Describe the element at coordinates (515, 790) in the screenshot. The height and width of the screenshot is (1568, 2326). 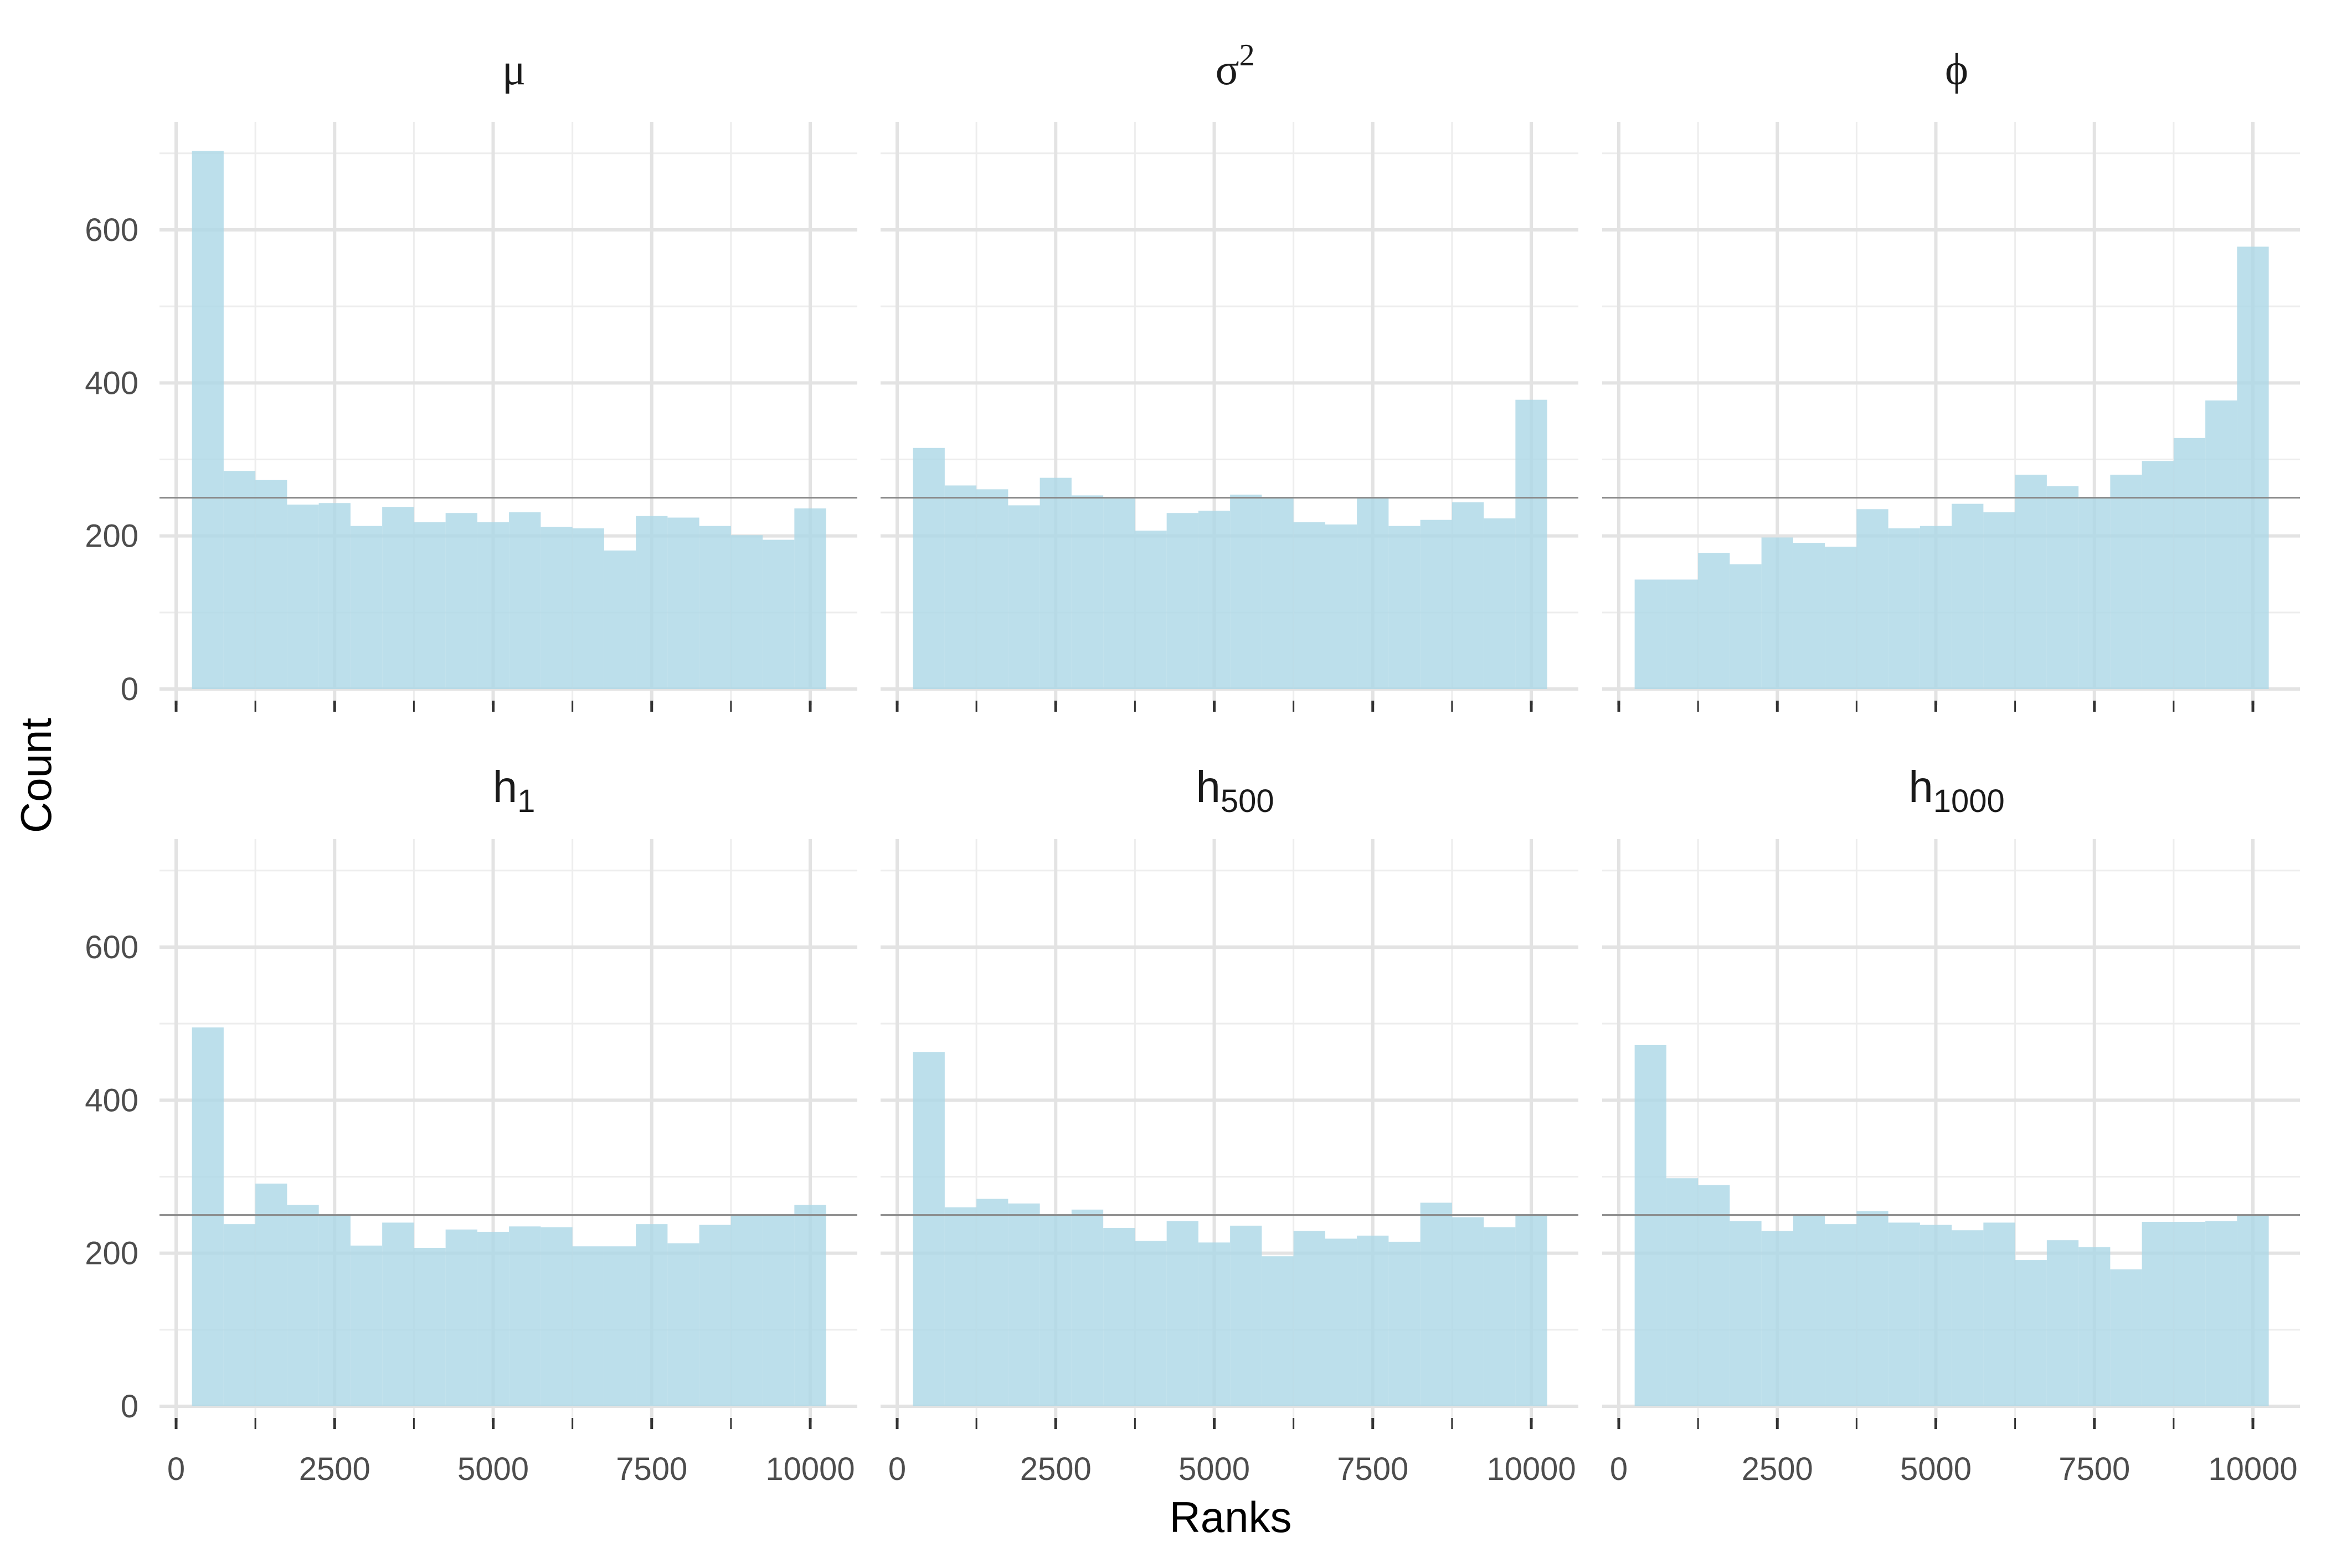
I see `facet-strip-label: h1` at that location.